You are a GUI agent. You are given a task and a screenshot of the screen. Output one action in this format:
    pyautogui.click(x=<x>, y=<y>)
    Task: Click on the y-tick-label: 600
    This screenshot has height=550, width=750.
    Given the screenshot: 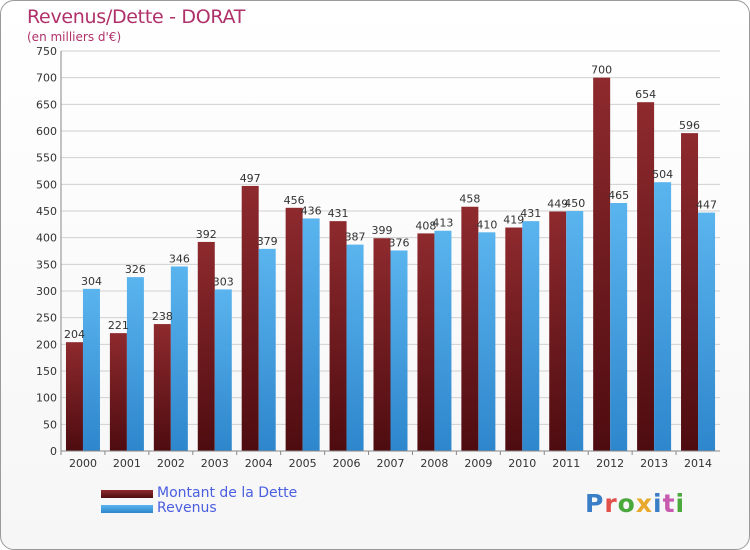 What is the action you would take?
    pyautogui.click(x=46, y=131)
    